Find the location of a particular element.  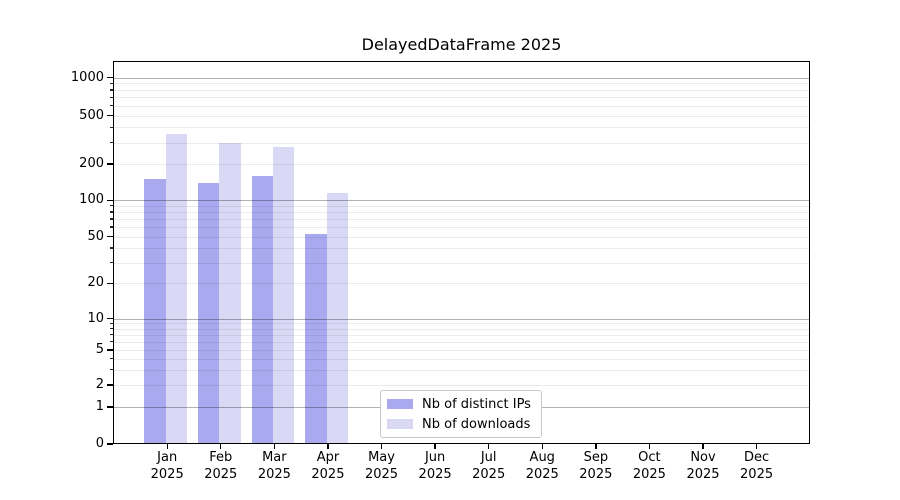

bar-feb-downloads is located at coordinates (230, 293).